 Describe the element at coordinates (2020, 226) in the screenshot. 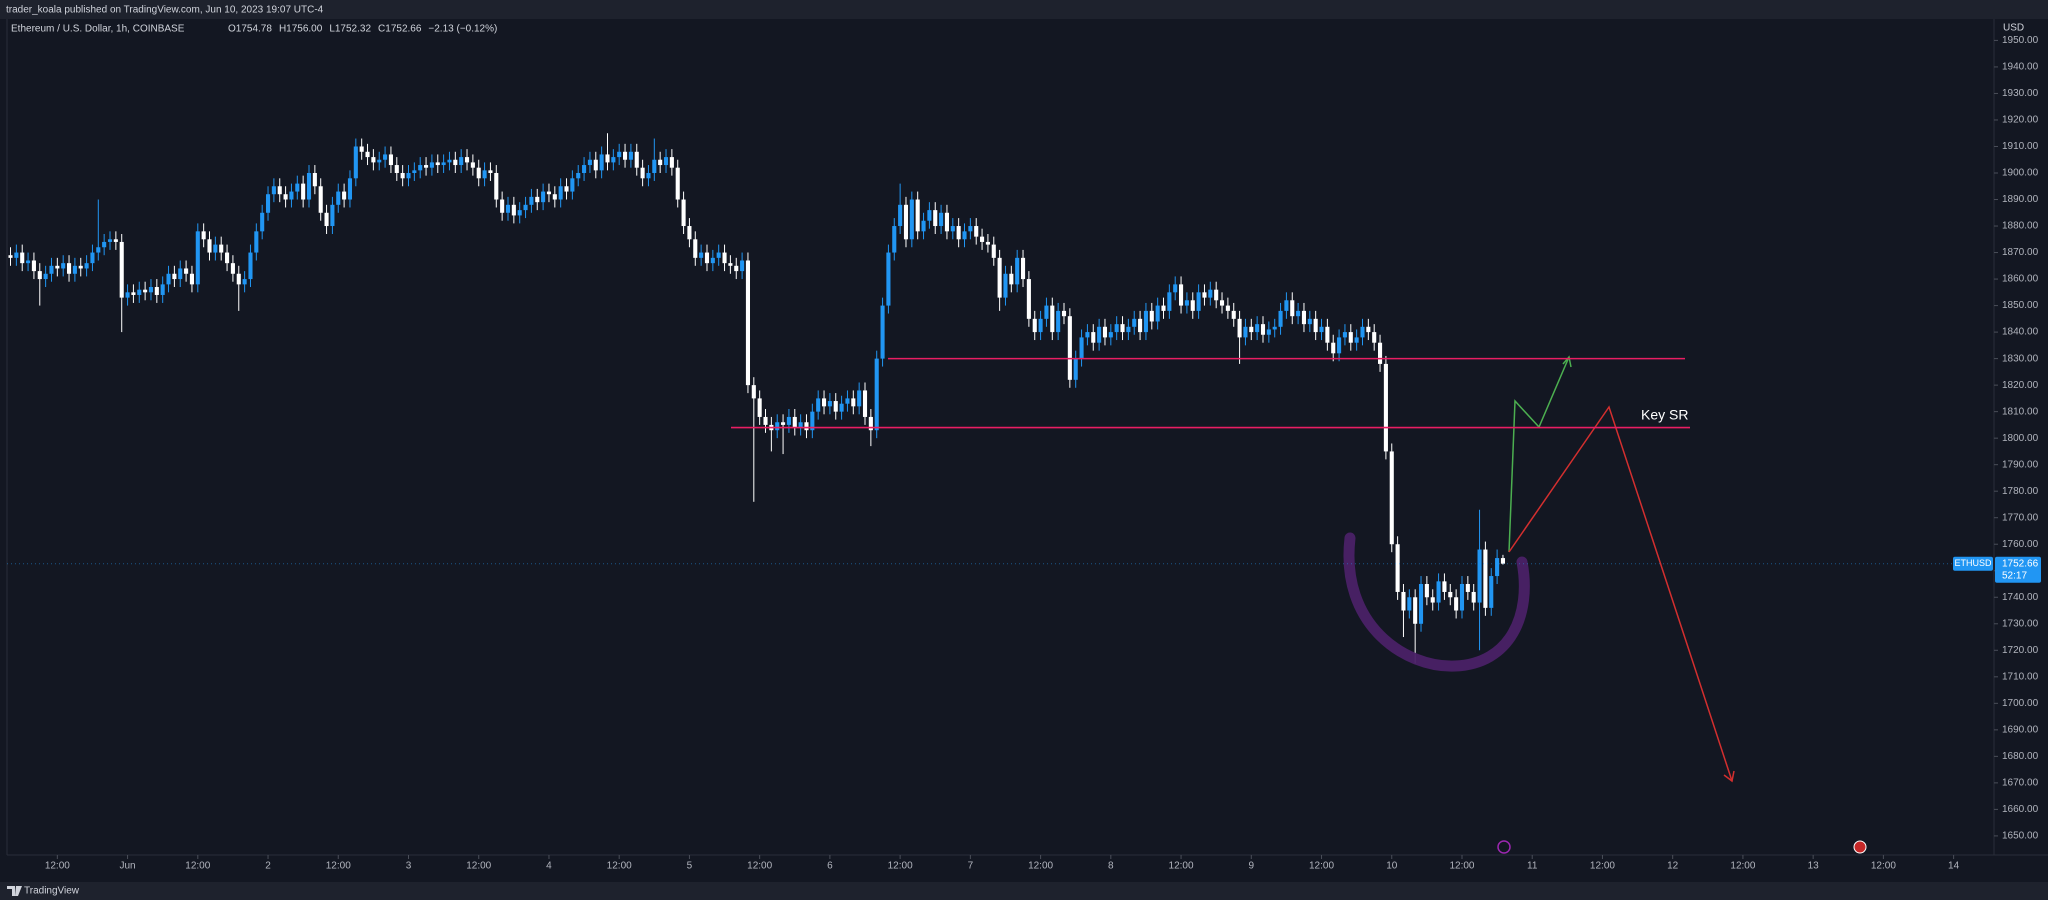

I see `y-tick-label: 1880.00` at that location.